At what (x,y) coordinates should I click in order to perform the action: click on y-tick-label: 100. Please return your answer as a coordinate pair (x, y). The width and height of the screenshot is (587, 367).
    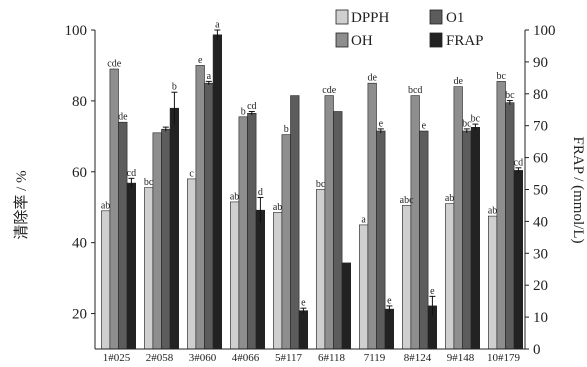
    Looking at the image, I should click on (76, 31).